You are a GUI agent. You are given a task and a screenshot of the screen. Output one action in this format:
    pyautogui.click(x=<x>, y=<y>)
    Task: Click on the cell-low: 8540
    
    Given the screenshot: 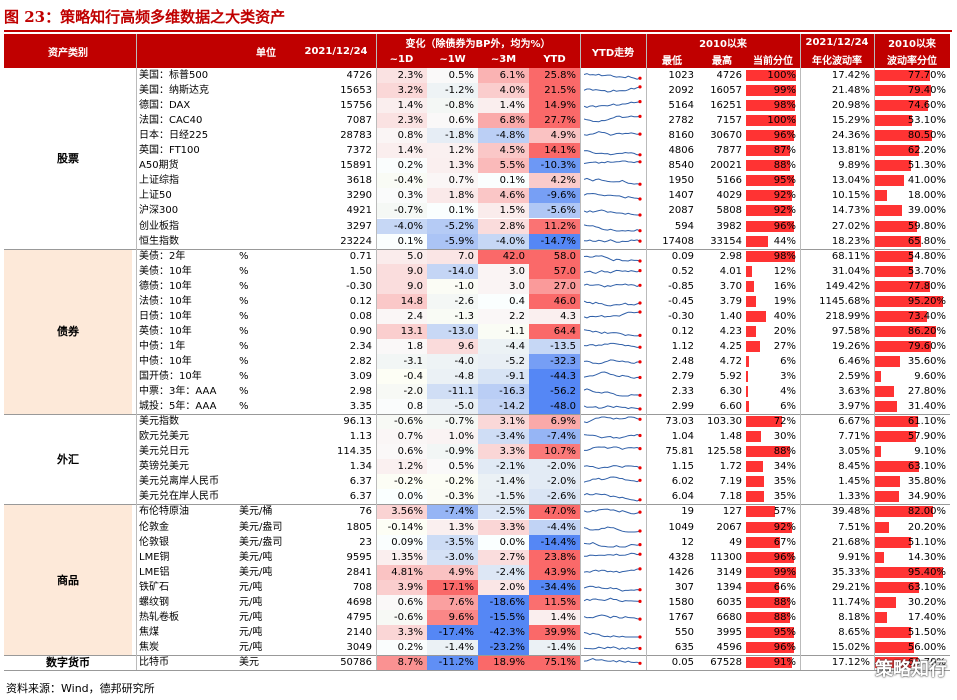 What is the action you would take?
    pyautogui.click(x=681, y=166)
    